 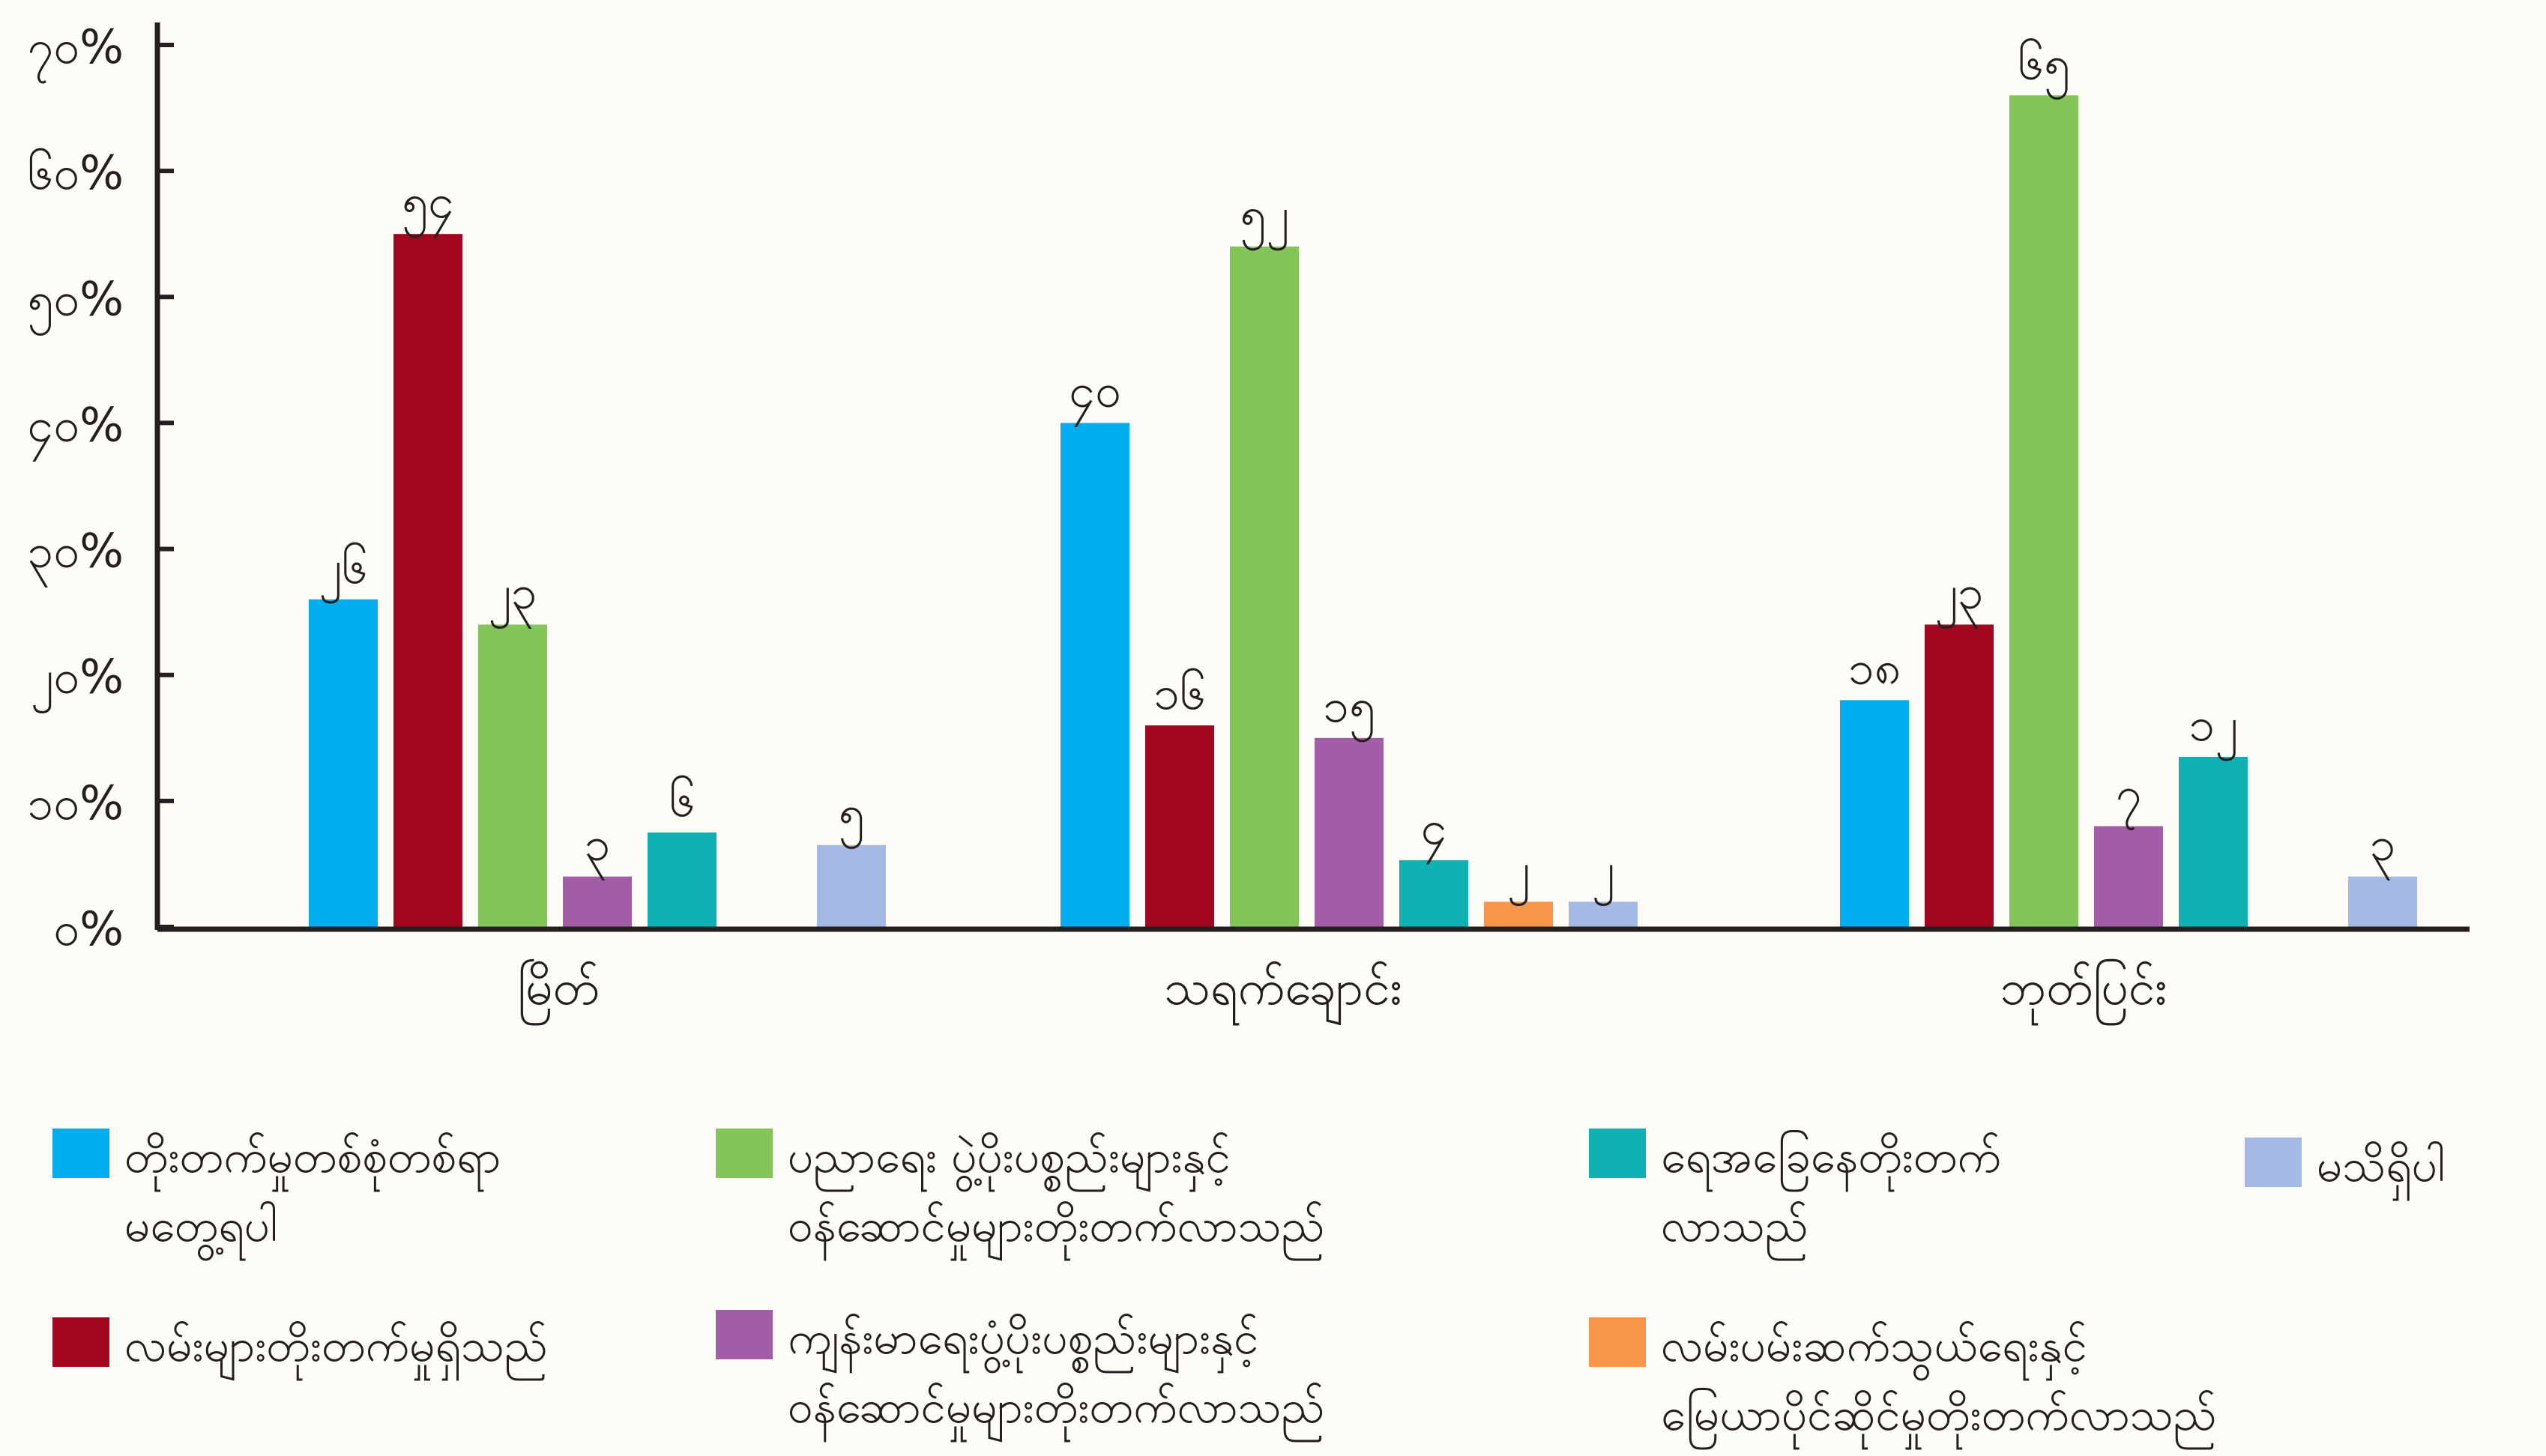 What do you see at coordinates (1434, 832) in the screenshot?
I see `bar-value-label: ၄` at bounding box center [1434, 832].